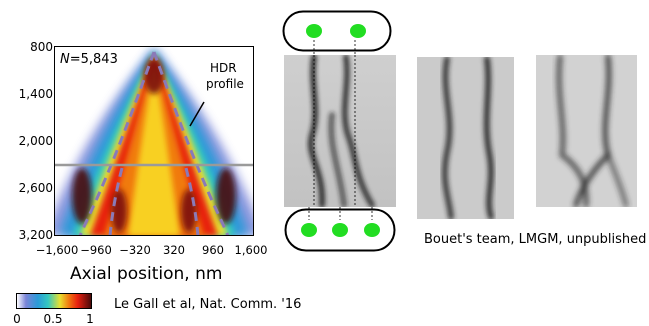 Image resolution: width=649 pixels, height=326 pixels. What do you see at coordinates (146, 274) in the screenshot?
I see `x-axis-title: Axial position, nm` at bounding box center [146, 274].